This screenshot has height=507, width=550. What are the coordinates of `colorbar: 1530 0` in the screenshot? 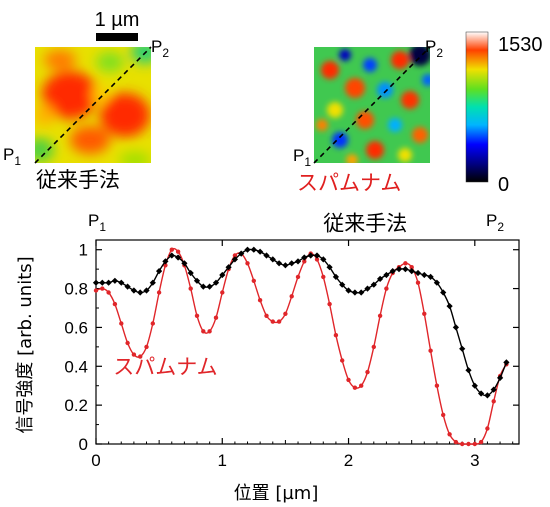 It's located at (504, 113).